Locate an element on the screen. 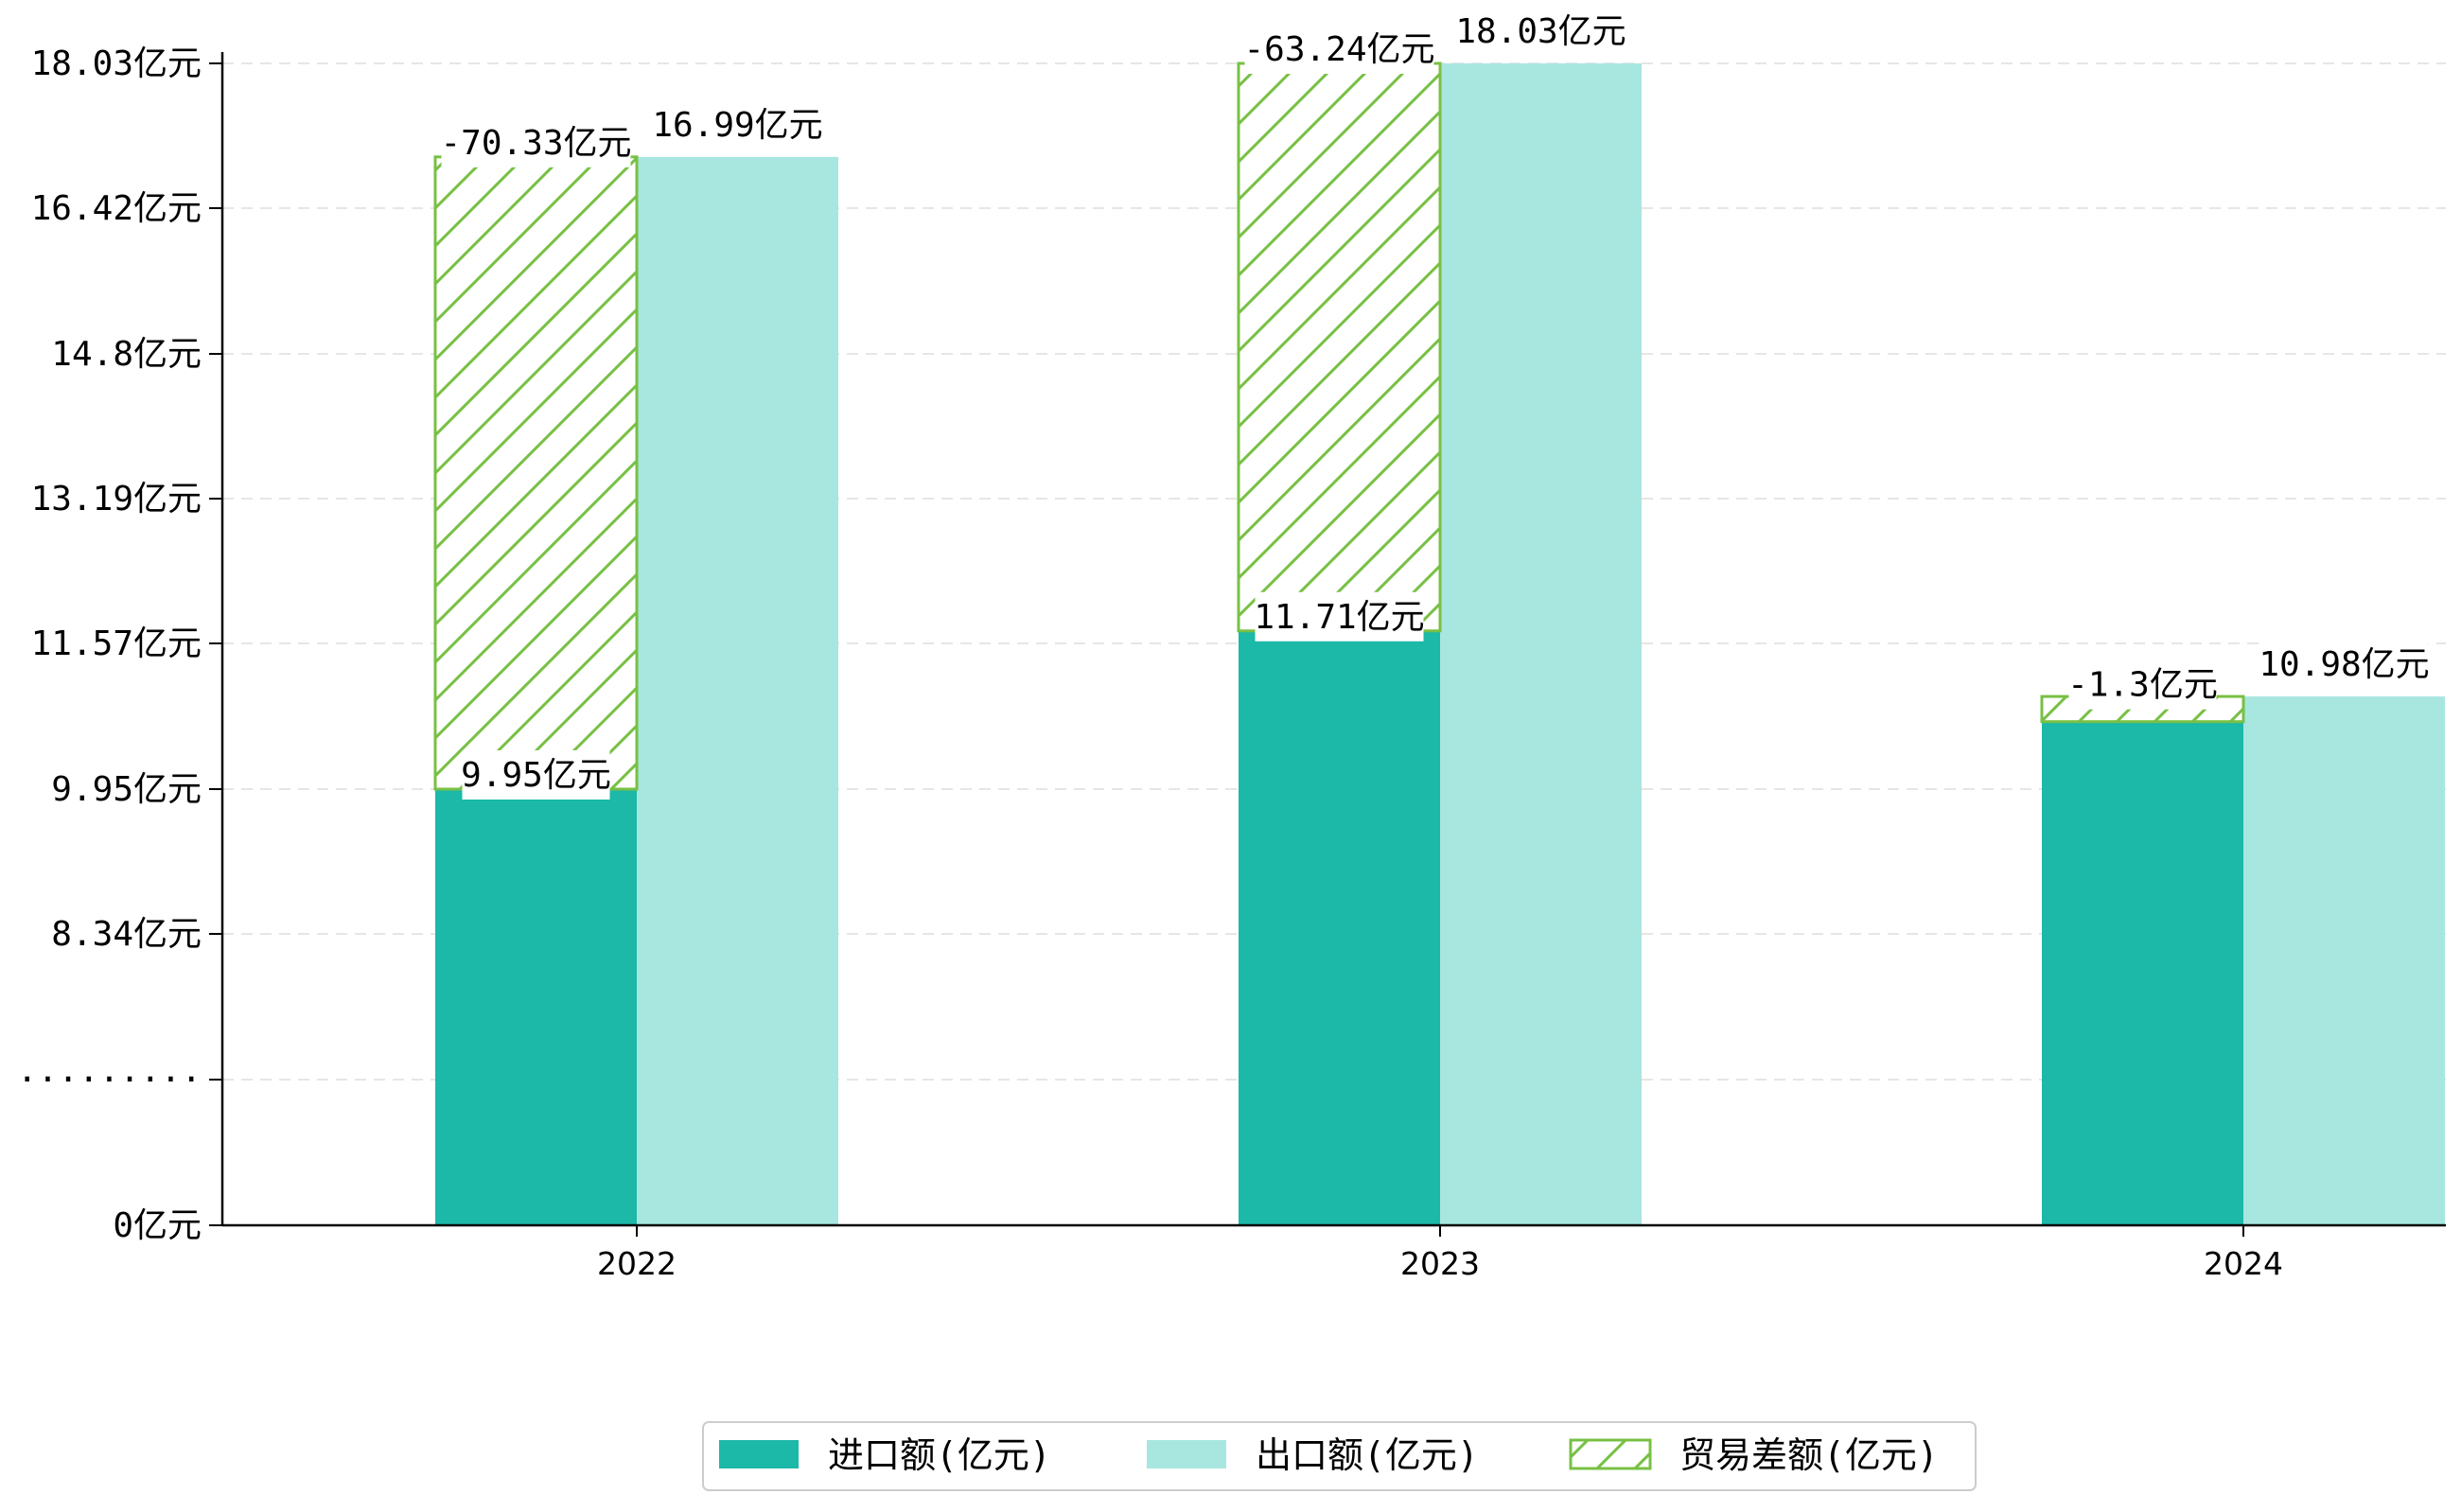 This screenshot has height=1512, width=2461. label-export-2024: 10.98亿元 is located at coordinates (2344, 664).